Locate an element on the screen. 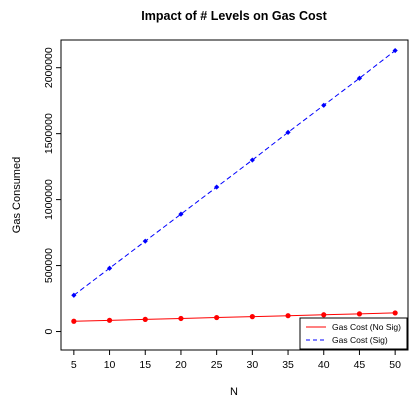 The height and width of the screenshot is (402, 411). y-tick-label: 500000 is located at coordinates (49, 265).